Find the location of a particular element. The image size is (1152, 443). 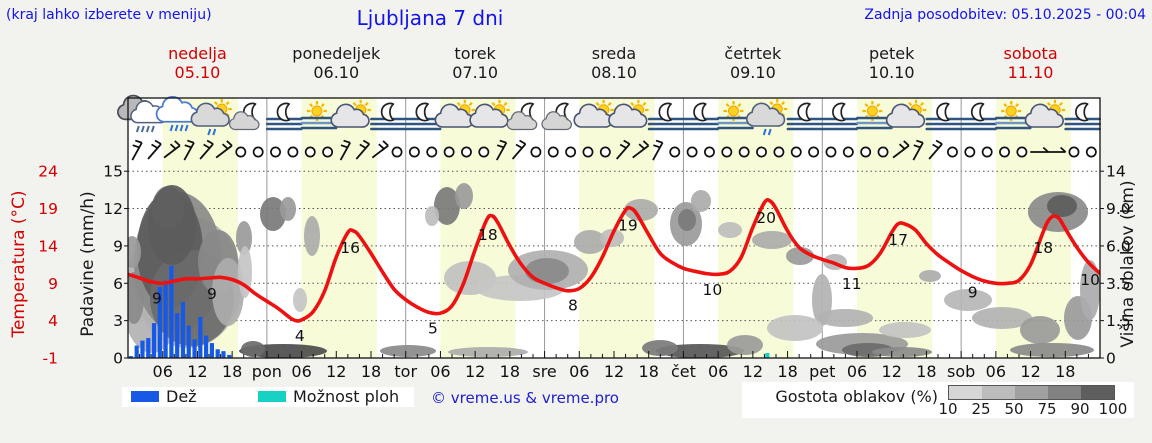

weather-icon-sun-cloud is located at coordinates (1045, 113).